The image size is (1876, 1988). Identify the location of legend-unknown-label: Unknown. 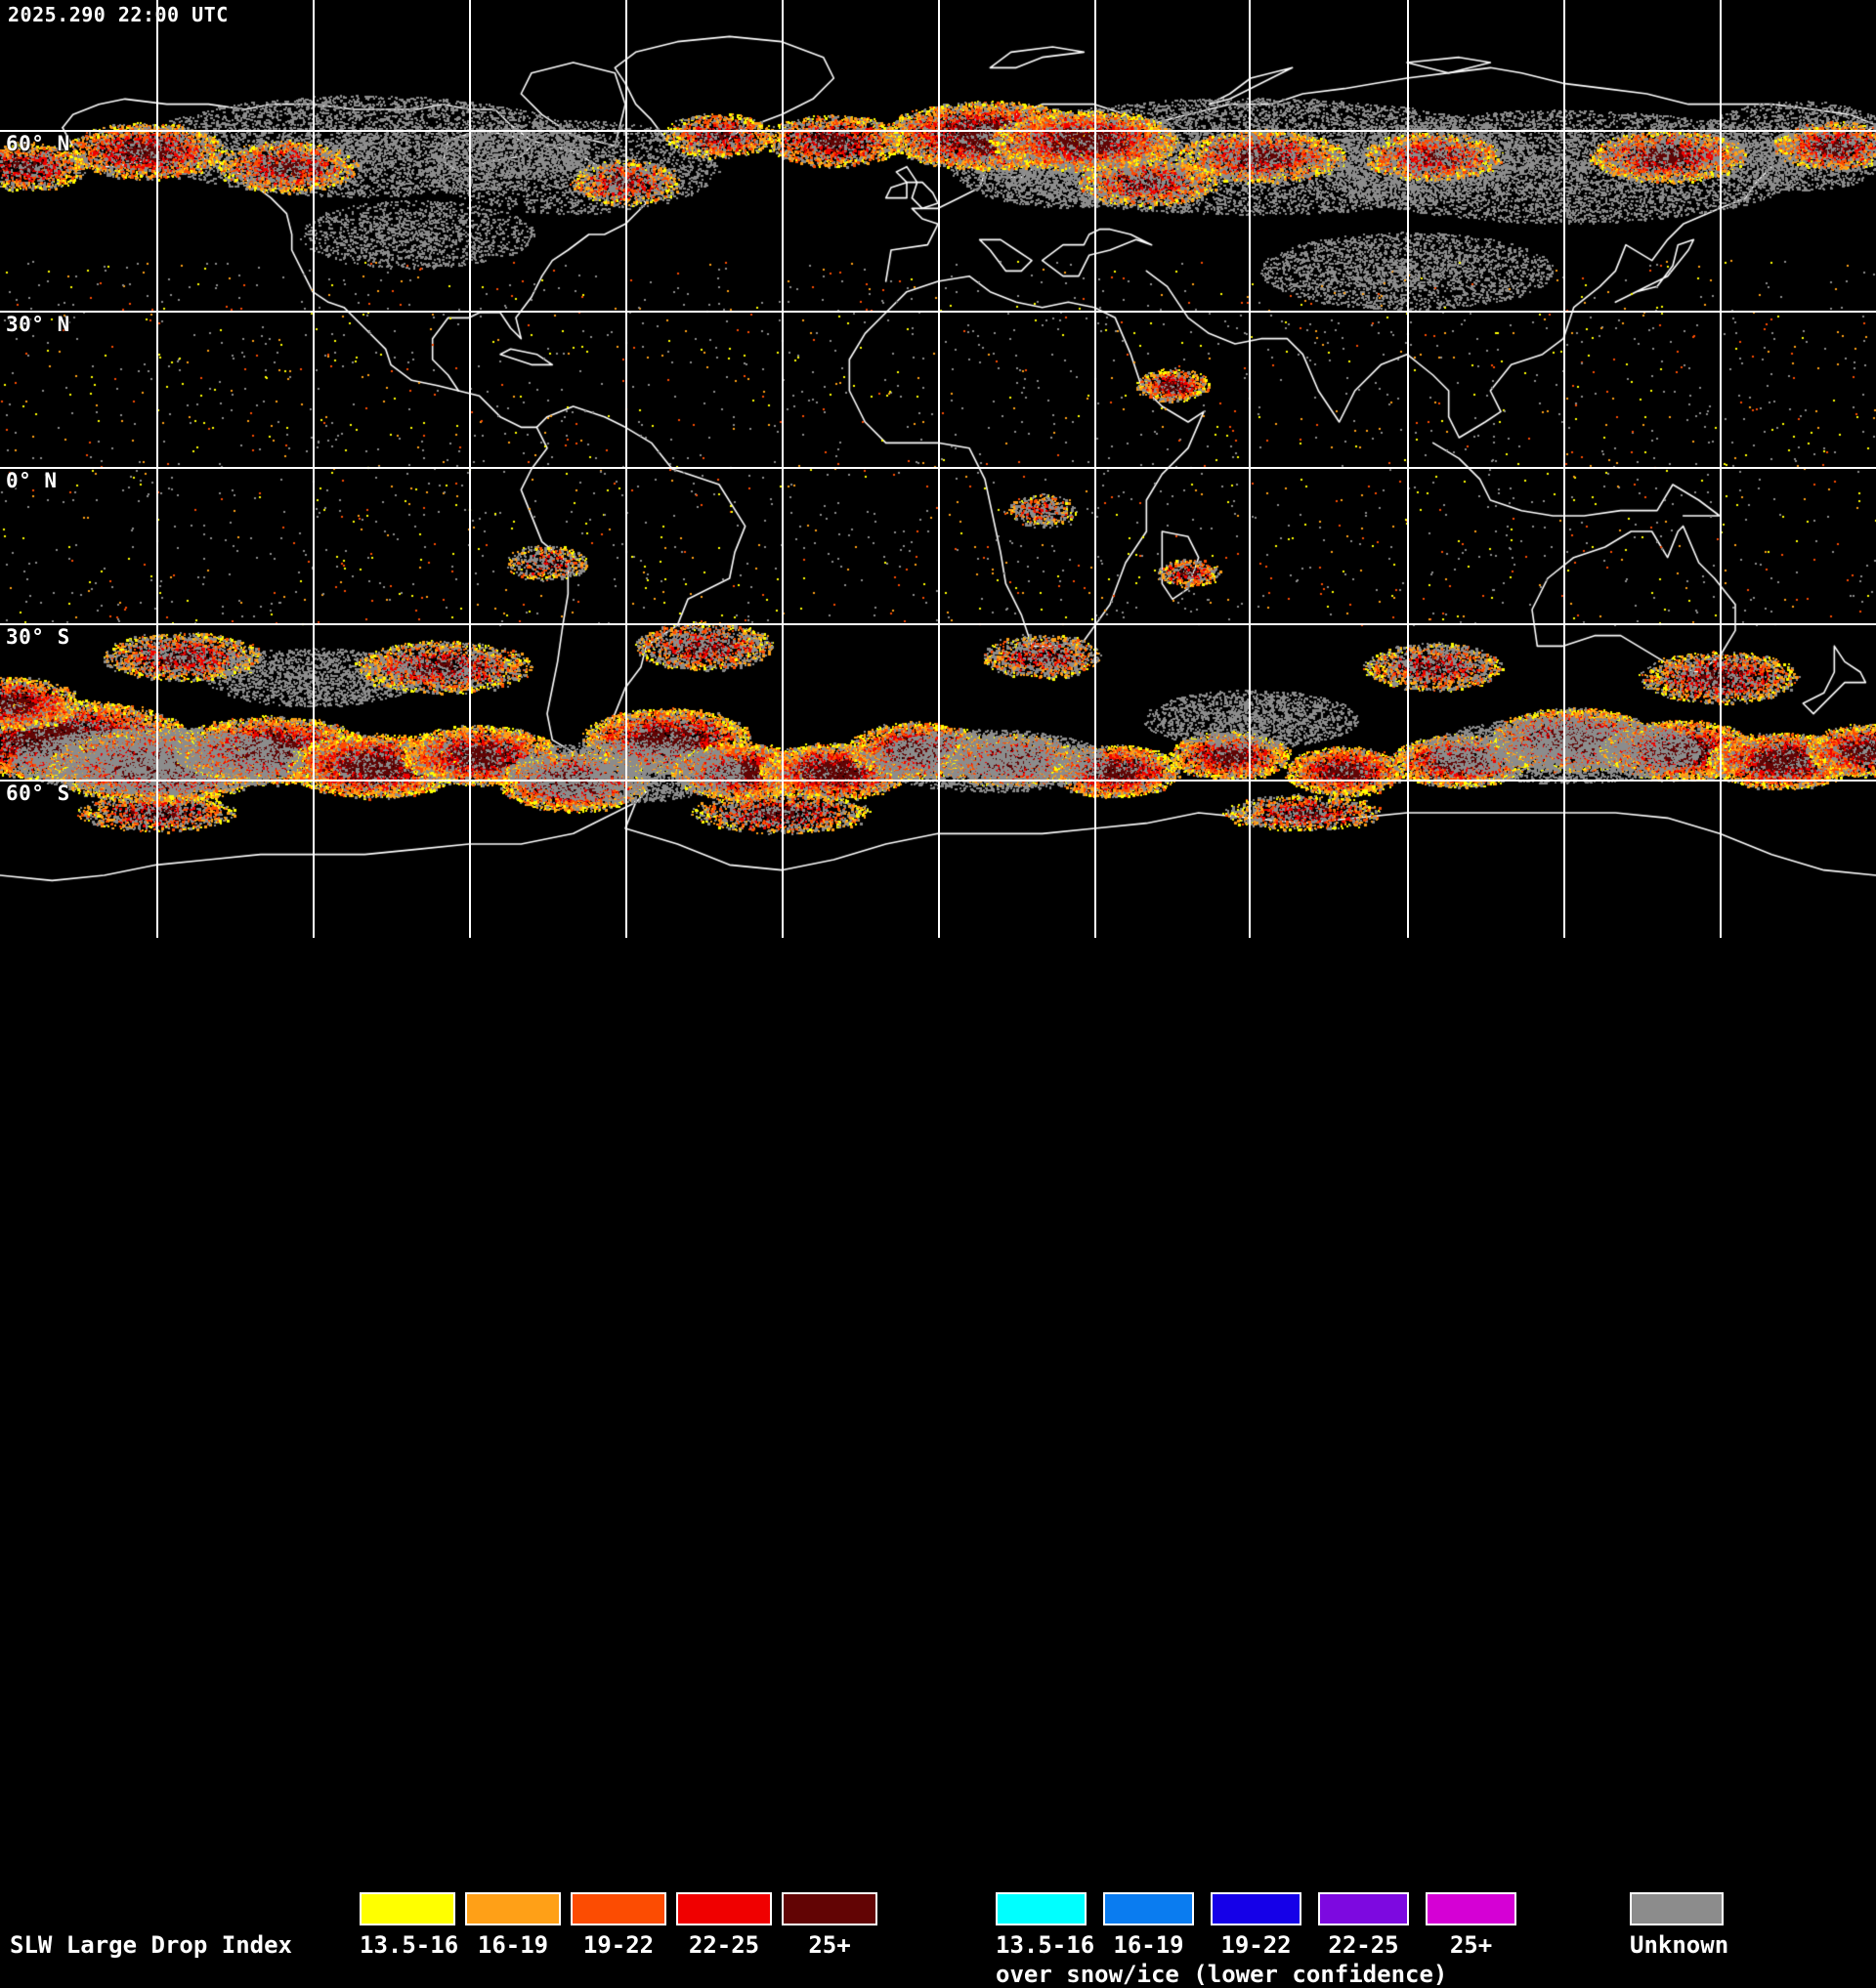
(1679, 1945).